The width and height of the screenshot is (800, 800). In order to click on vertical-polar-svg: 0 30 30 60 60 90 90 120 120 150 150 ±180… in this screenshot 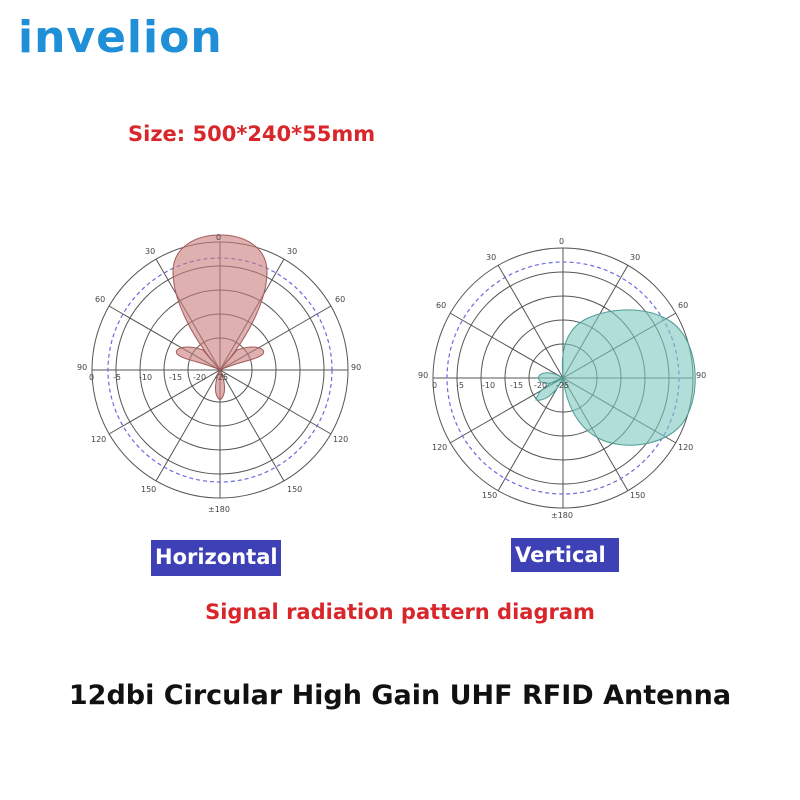, I will do `click(562, 378)`.